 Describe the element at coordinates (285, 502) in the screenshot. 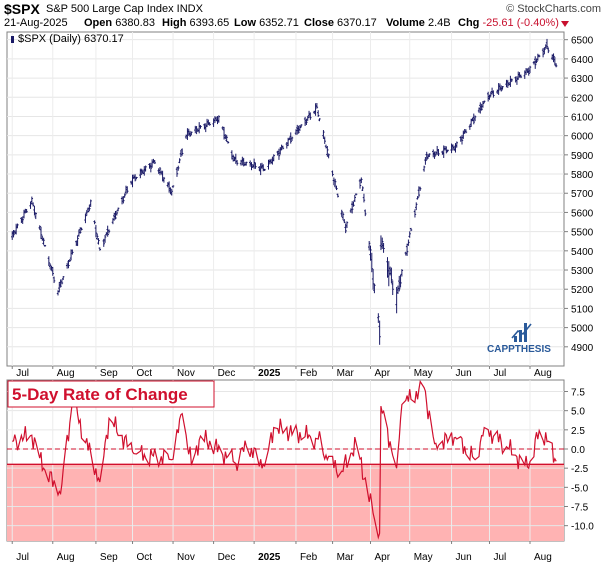

I see `roc-negative-zone` at that location.